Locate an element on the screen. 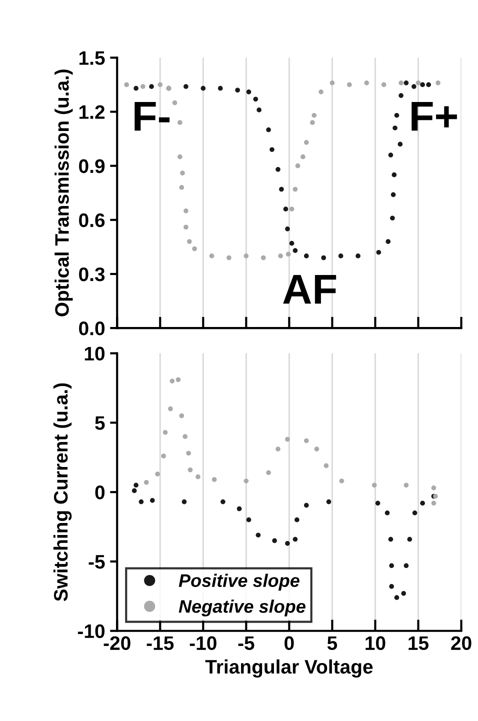 The height and width of the screenshot is (721, 478). annotation: F+ is located at coordinates (434, 116).